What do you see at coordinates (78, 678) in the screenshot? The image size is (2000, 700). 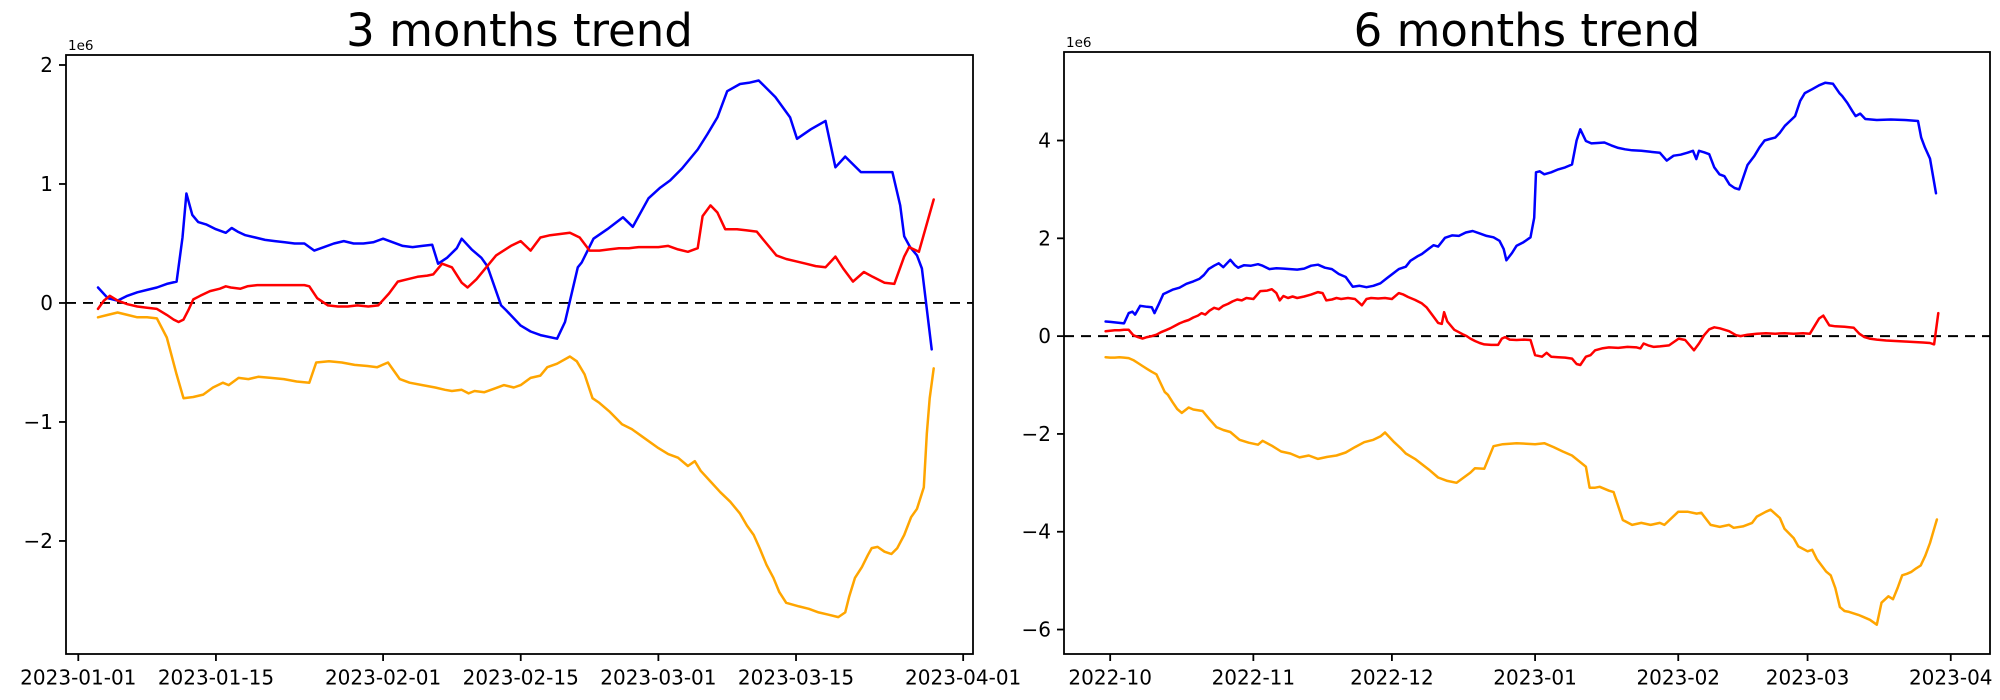 I see `x-tick-label: 2023-01-01` at bounding box center [78, 678].